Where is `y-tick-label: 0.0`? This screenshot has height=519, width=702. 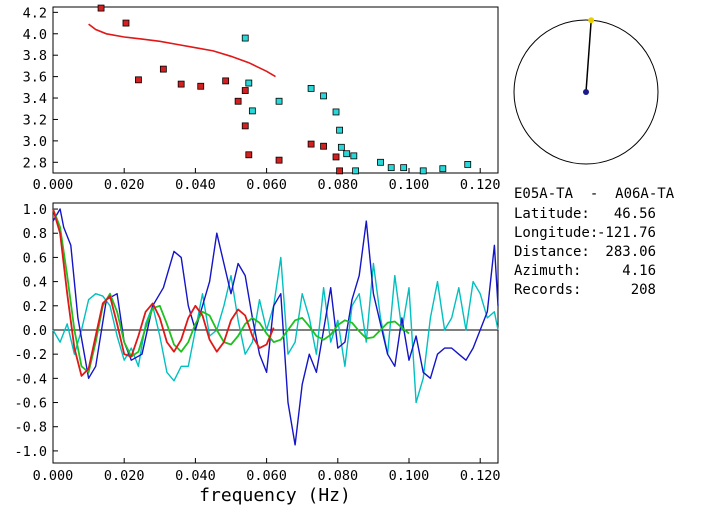
y-tick-label: 0.0 is located at coordinates (35, 331).